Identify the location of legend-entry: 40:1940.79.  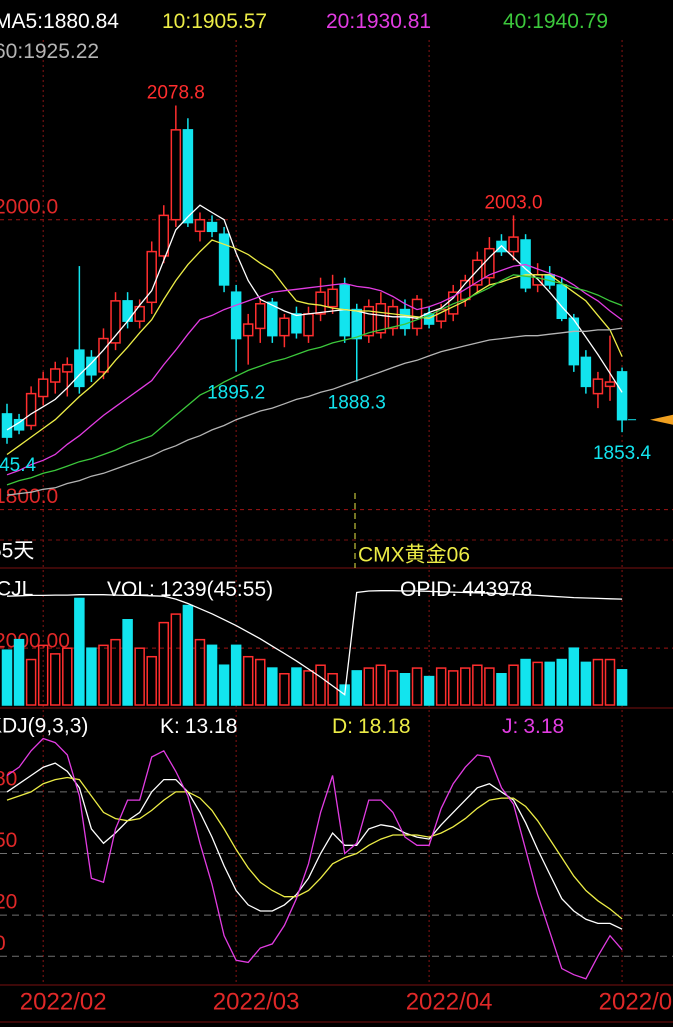
(555, 21).